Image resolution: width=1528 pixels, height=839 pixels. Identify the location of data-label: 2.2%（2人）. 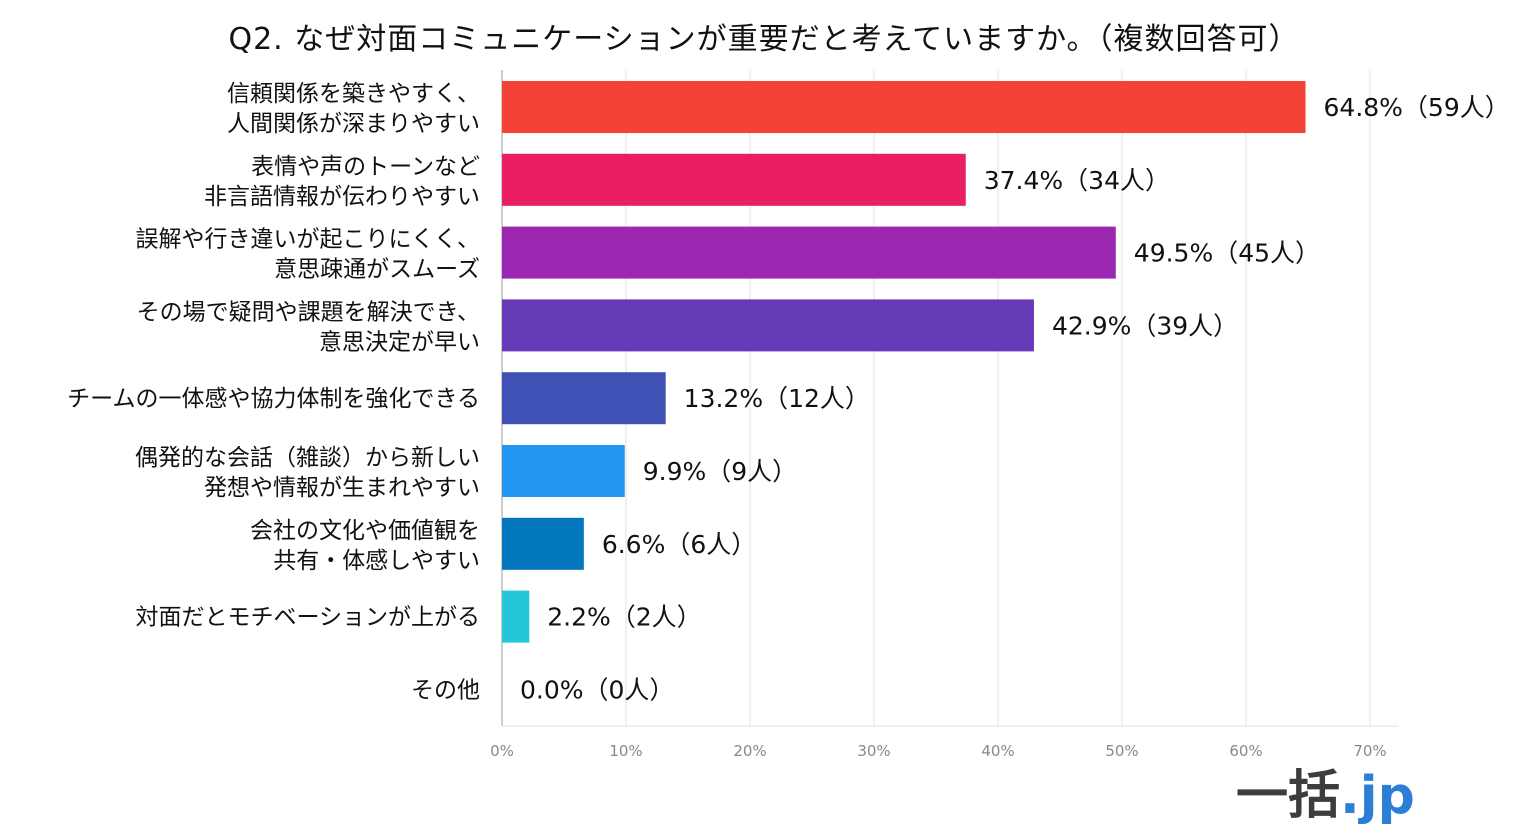
(624, 617).